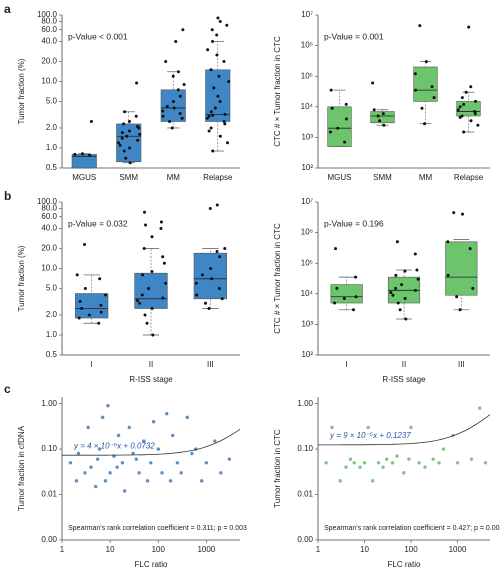 Image resolution: width=500 pixels, height=567 pixels. What do you see at coordinates (307, 14) in the screenshot?
I see `y-tick-label: 10⁷` at bounding box center [307, 14].